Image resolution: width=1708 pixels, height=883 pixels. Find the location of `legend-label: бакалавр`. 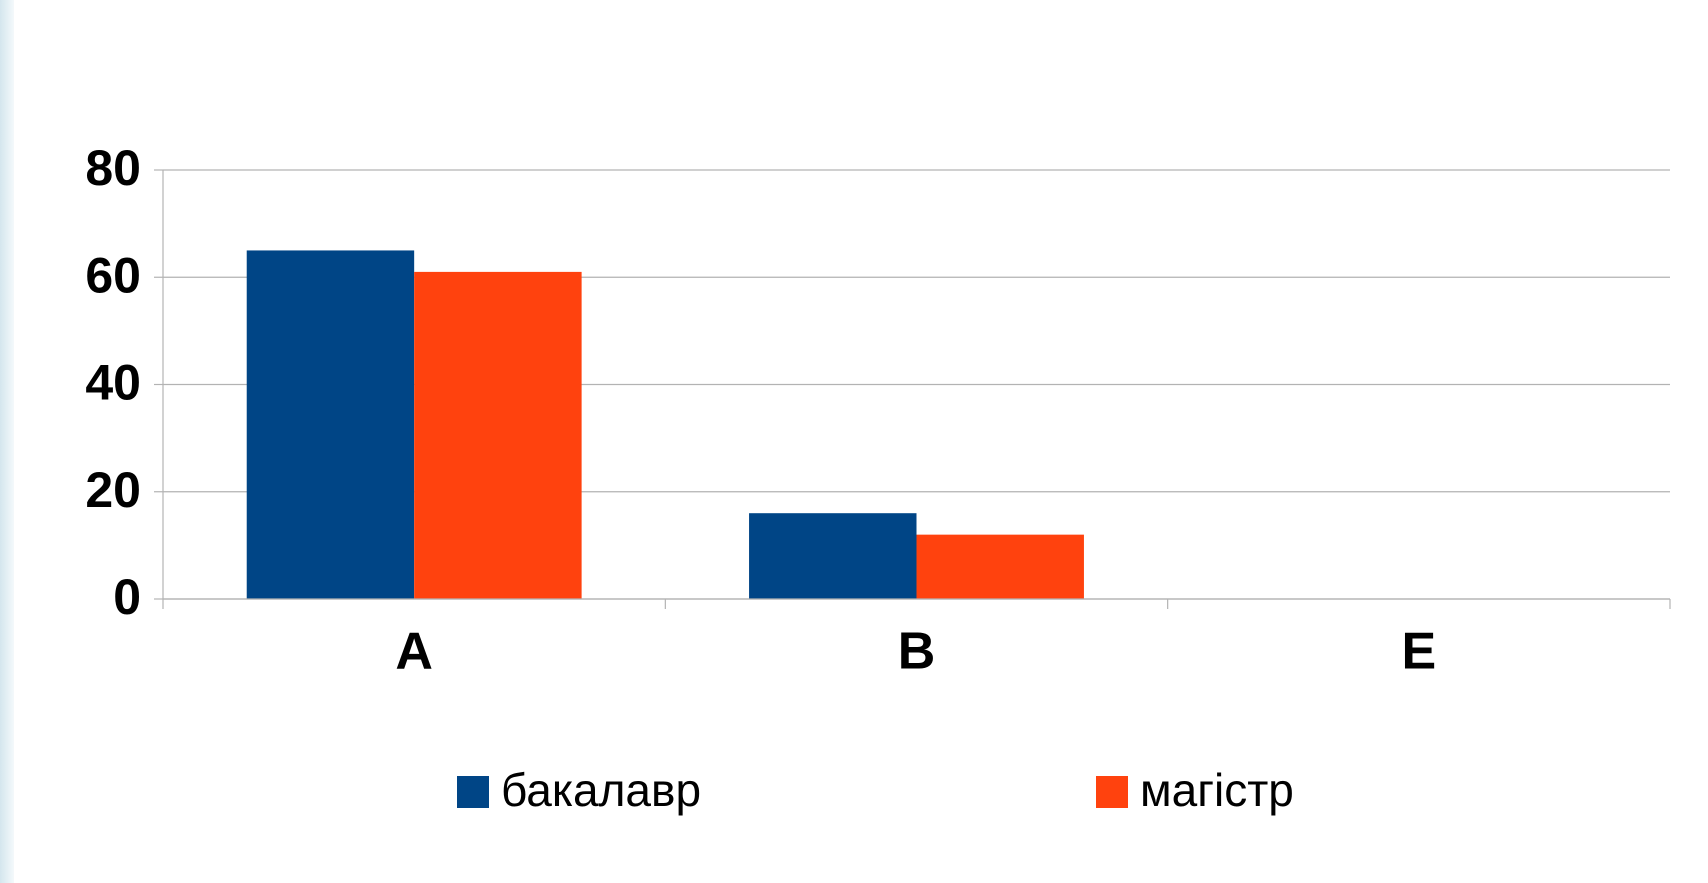

legend-label: бакалавр is located at coordinates (601, 790).